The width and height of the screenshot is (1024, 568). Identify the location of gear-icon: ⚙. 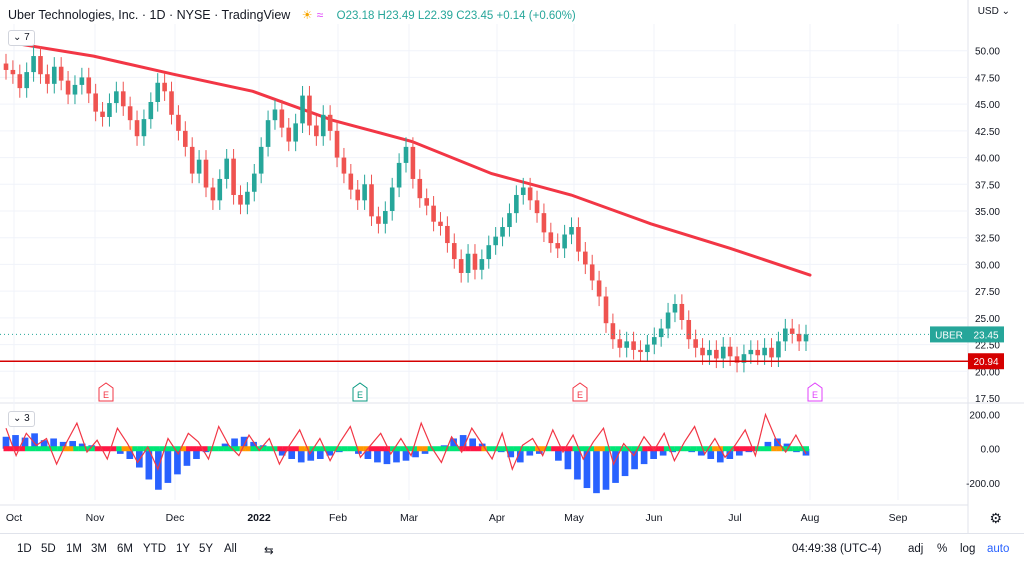
(995, 518).